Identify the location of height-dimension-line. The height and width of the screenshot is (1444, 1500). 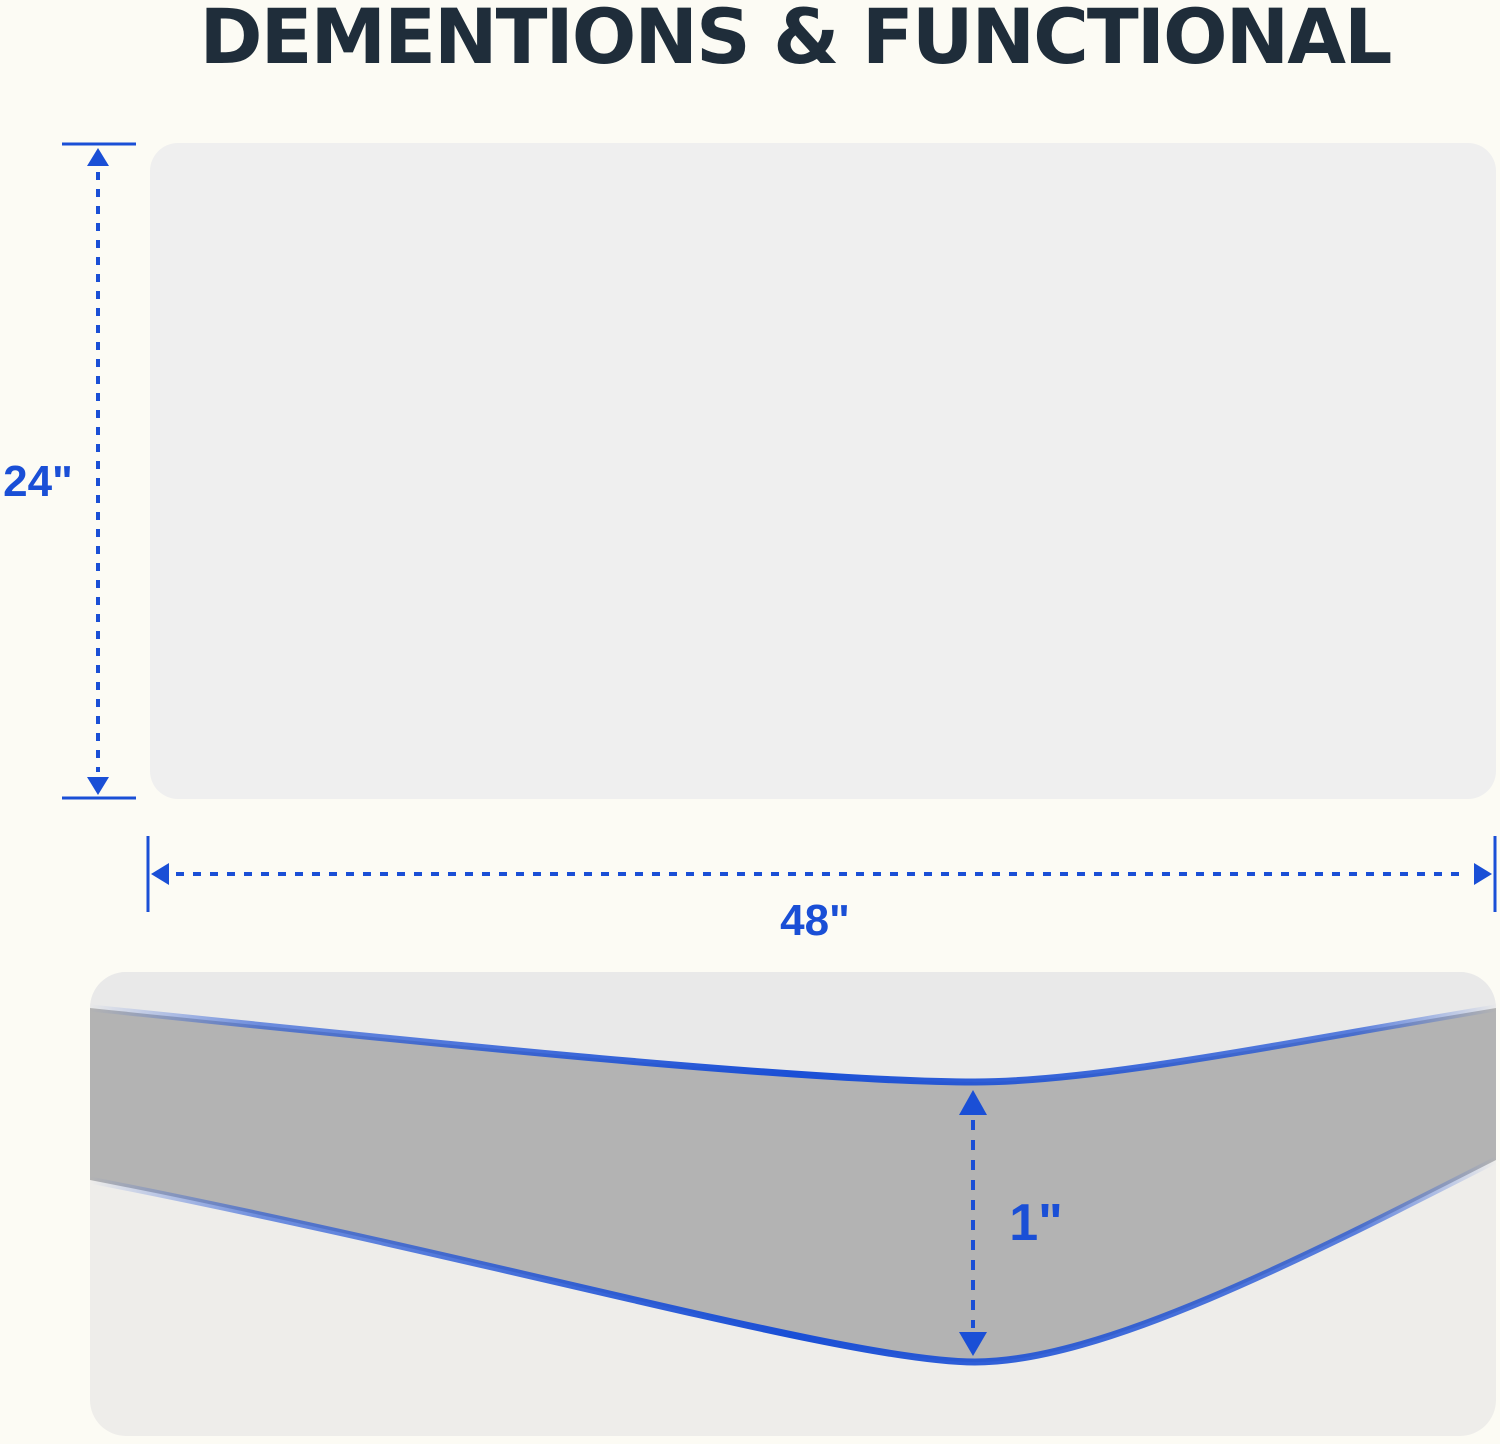
(99, 471).